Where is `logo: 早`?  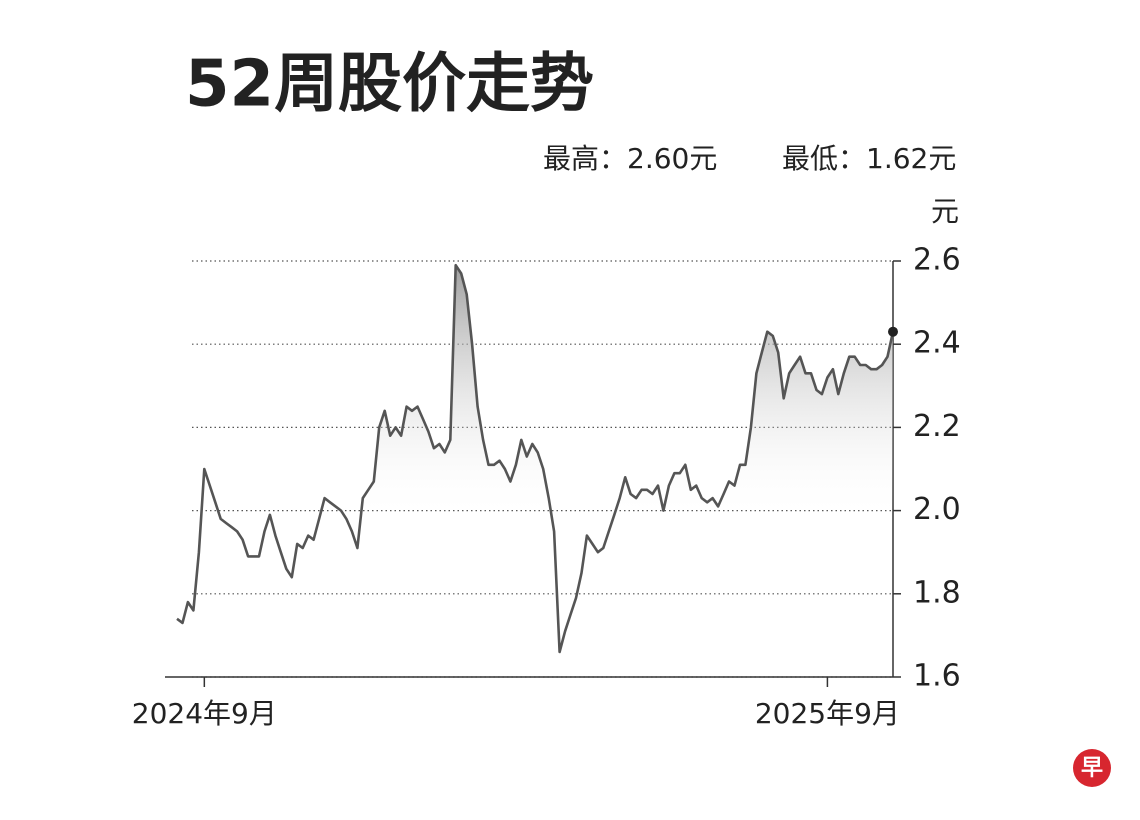 logo: 早 is located at coordinates (1092, 768).